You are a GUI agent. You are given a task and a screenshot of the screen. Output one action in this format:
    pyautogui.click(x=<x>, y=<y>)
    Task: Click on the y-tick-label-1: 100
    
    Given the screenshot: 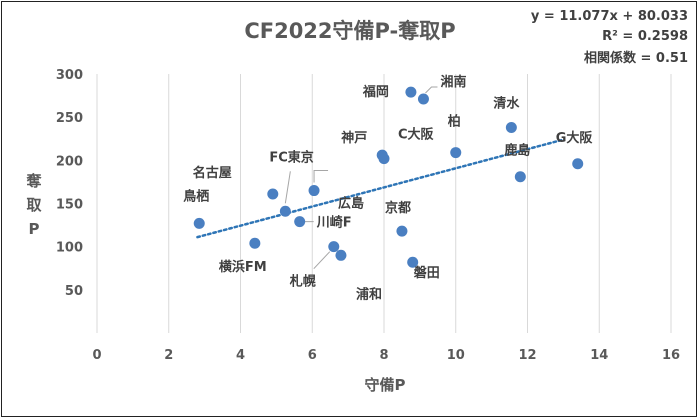 What is the action you would take?
    pyautogui.click(x=69, y=248)
    